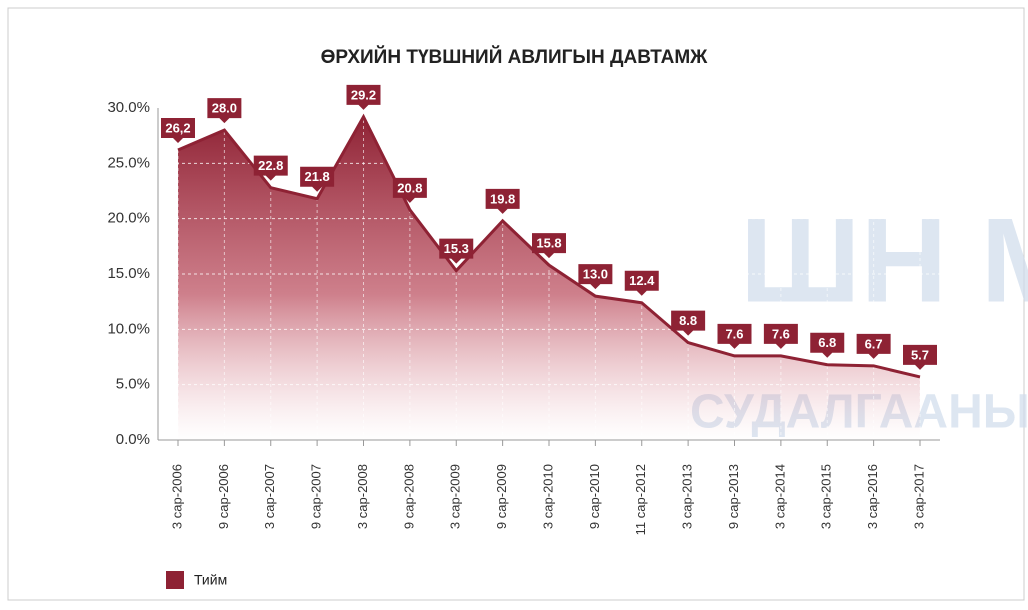 This screenshot has height=610, width=1028. Describe the element at coordinates (223, 496) in the screenshot. I see `x-tick-label: 9 сар-2006` at that location.